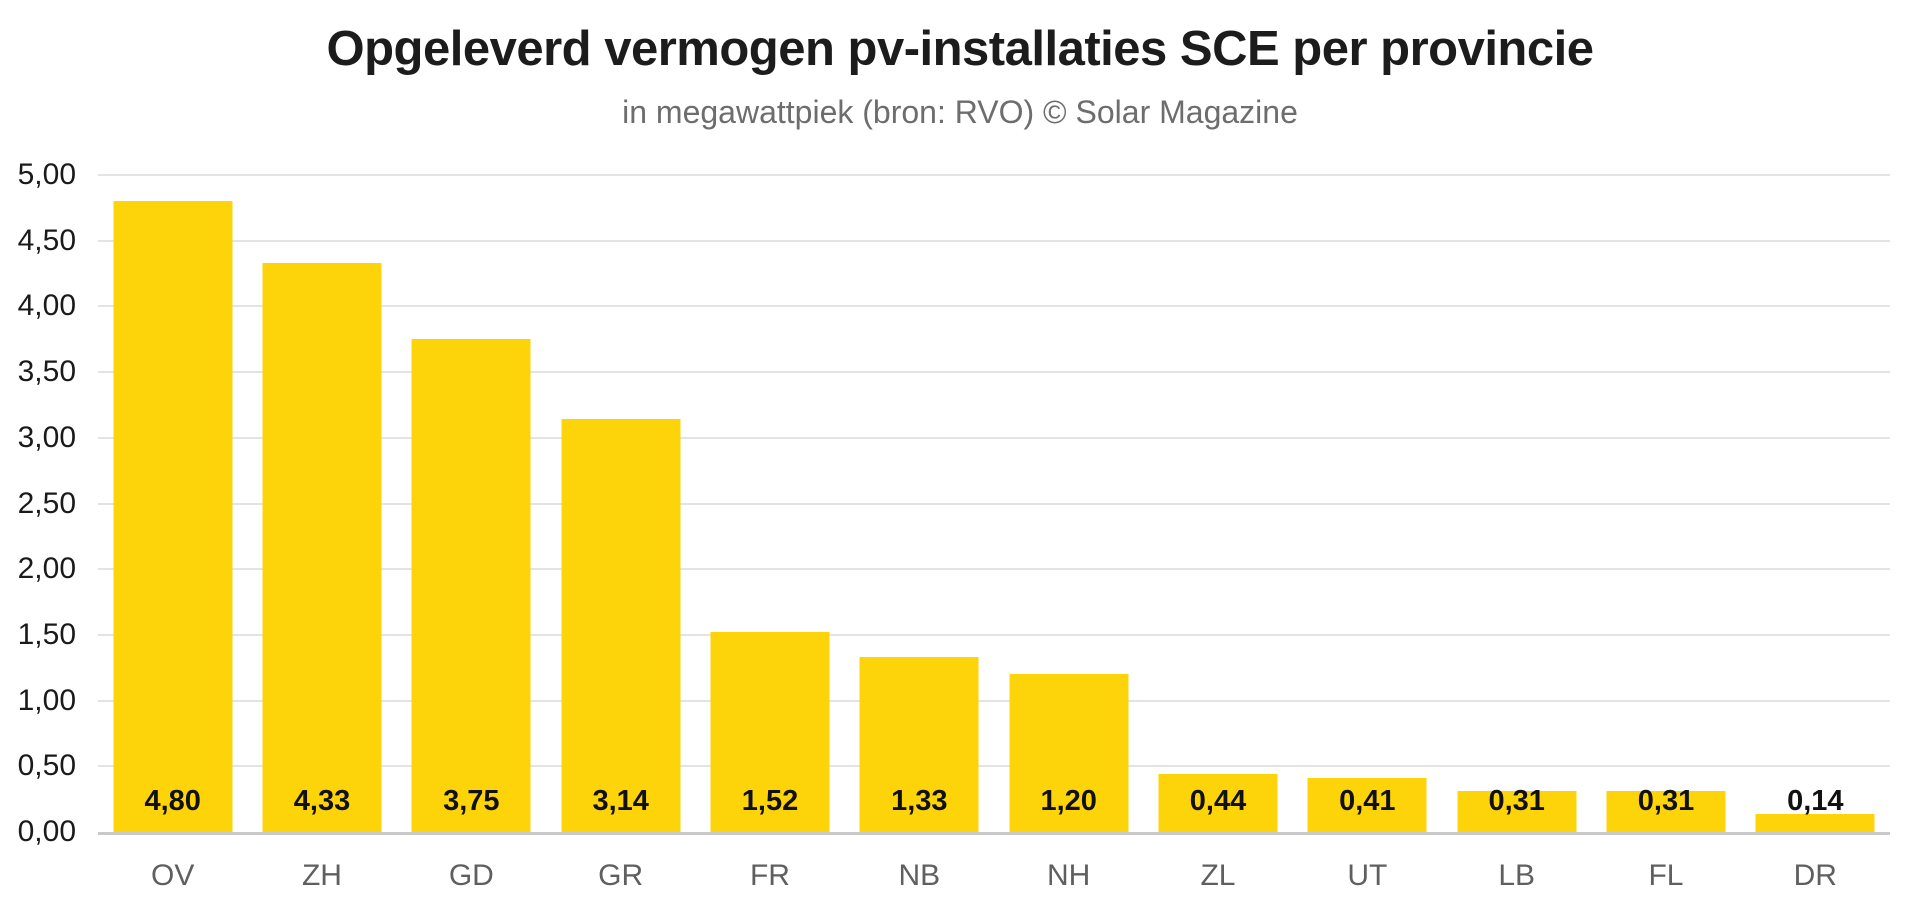 This screenshot has width=1920, height=913. Describe the element at coordinates (919, 801) in the screenshot. I see `bar-value-label: 1,33` at that location.